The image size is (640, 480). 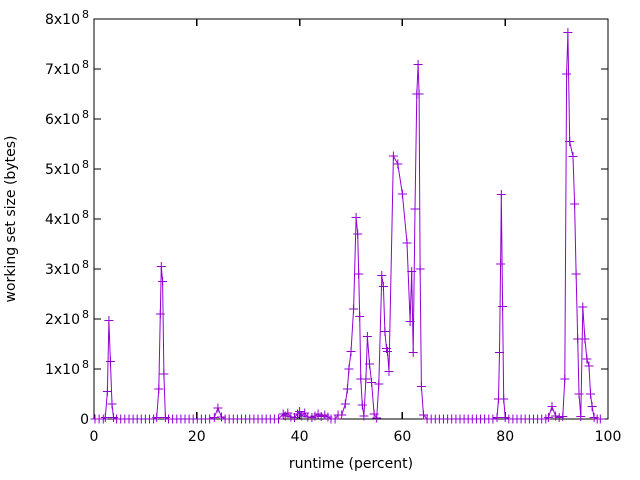 What do you see at coordinates (84, 420) in the screenshot?
I see `y-tick-label: 0` at bounding box center [84, 420].